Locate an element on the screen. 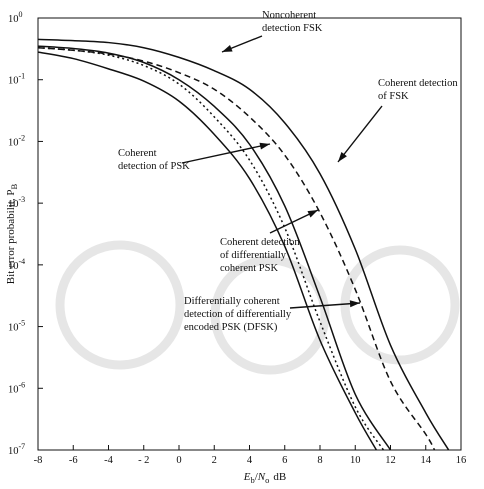 Image resolution: width=484 pixels, height=489 pixels. x-tick-label: -8 is located at coordinates (38, 460).